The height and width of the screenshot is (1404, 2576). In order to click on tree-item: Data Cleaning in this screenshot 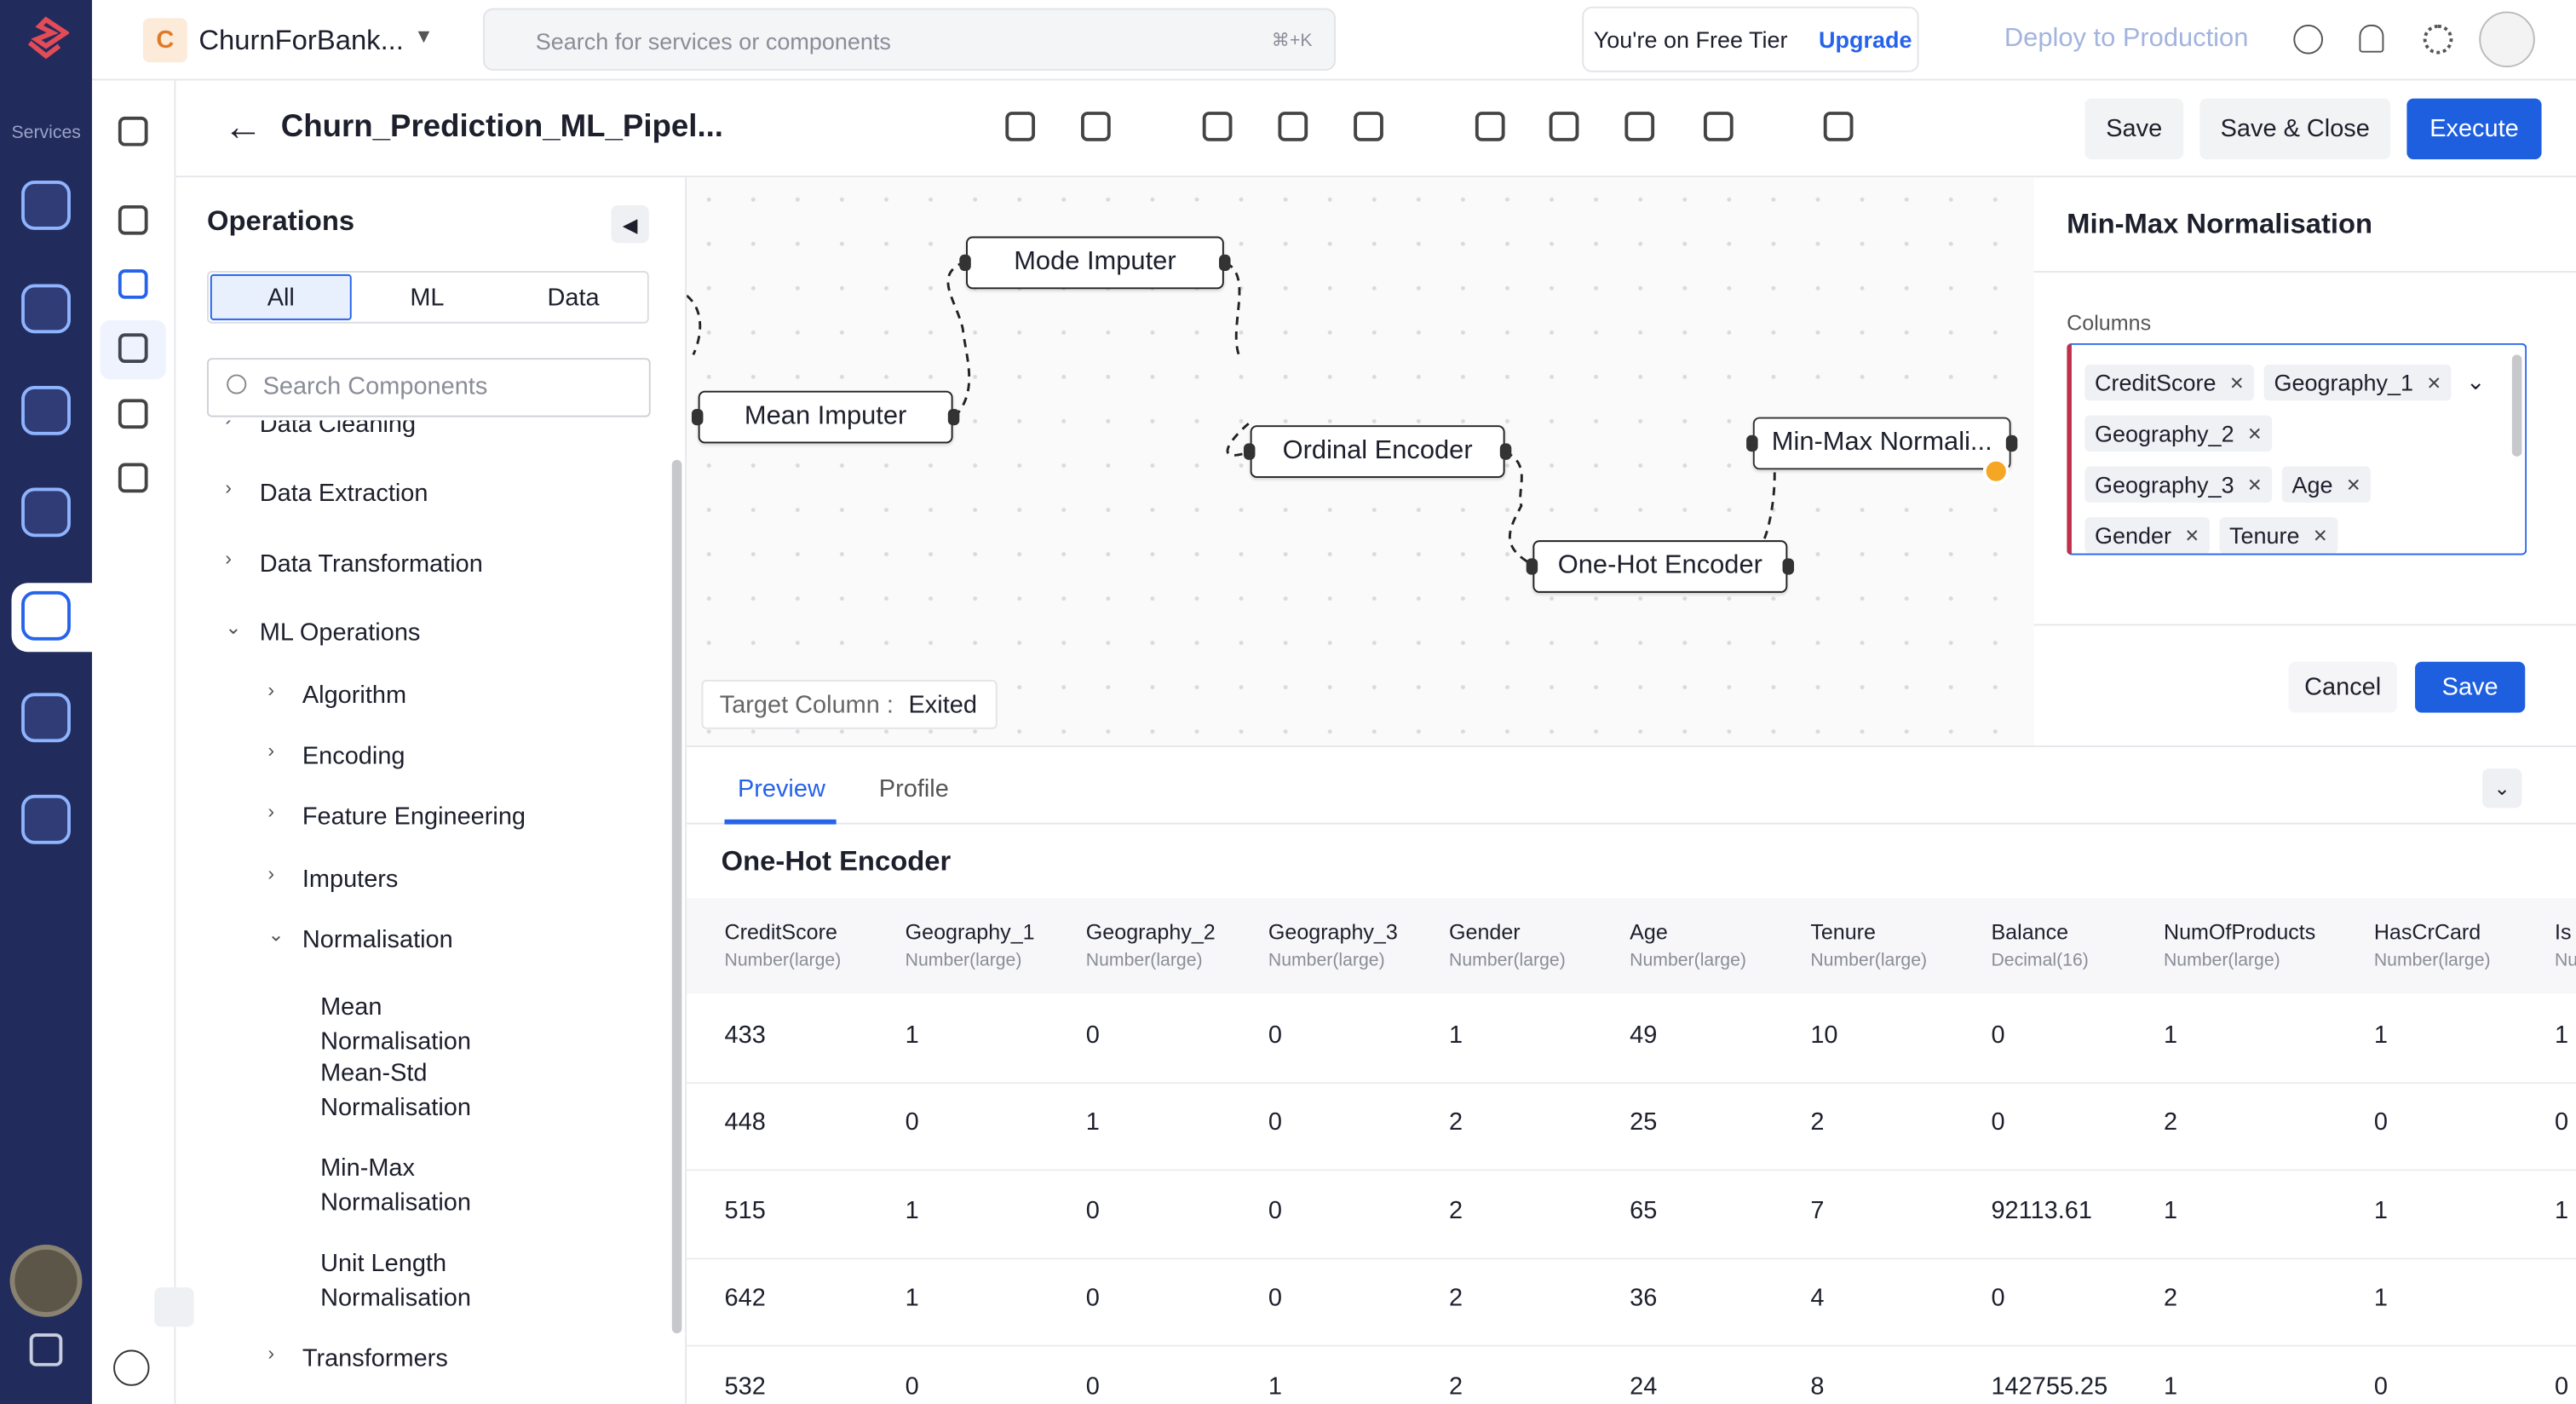, I will do `click(338, 429)`.